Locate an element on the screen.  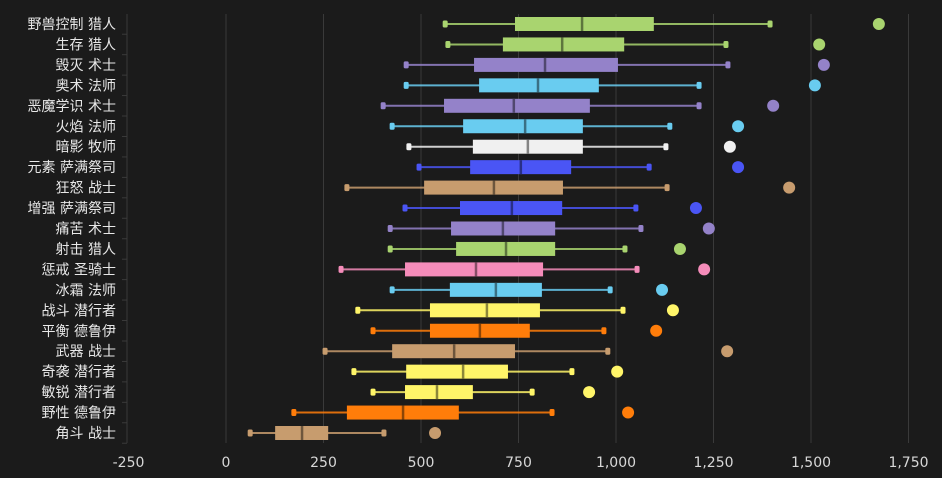
category-label: 惩戒 圣骑士 is located at coordinates (79, 270).